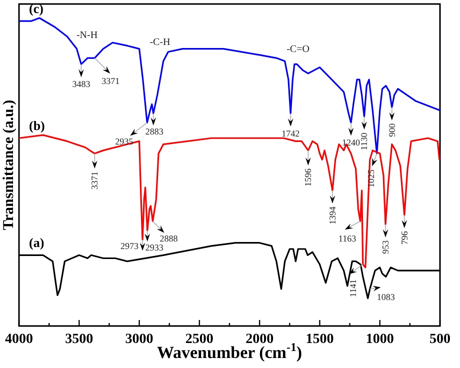  Describe the element at coordinates (364, 141) in the screenshot. I see `annotation: 1130` at that location.